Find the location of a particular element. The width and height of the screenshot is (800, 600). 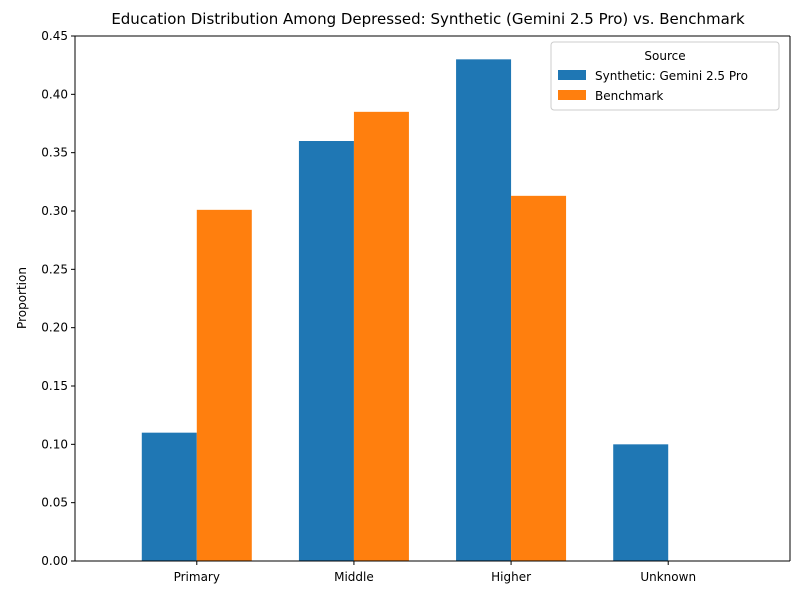

bar-benchmark-middle is located at coordinates (381, 336).